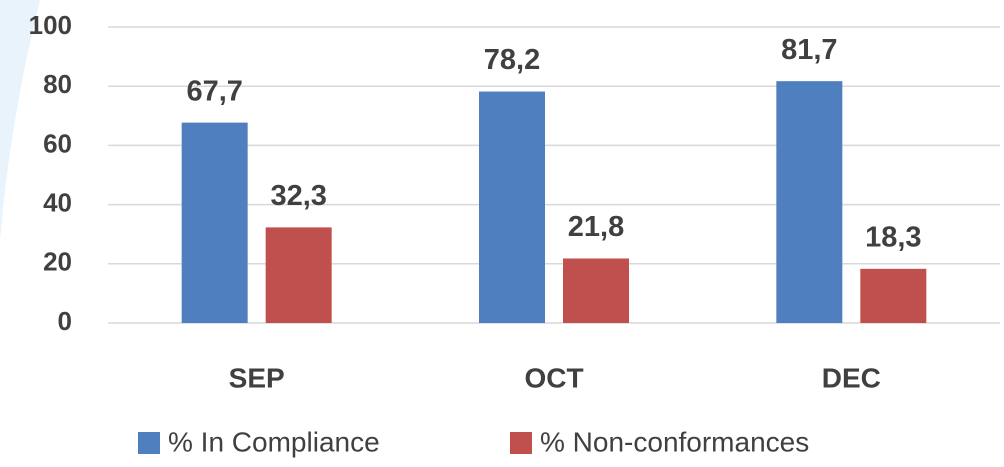 This screenshot has width=1004, height=467. Describe the element at coordinates (851, 377) in the screenshot. I see `x-tick-label: DEC` at that location.